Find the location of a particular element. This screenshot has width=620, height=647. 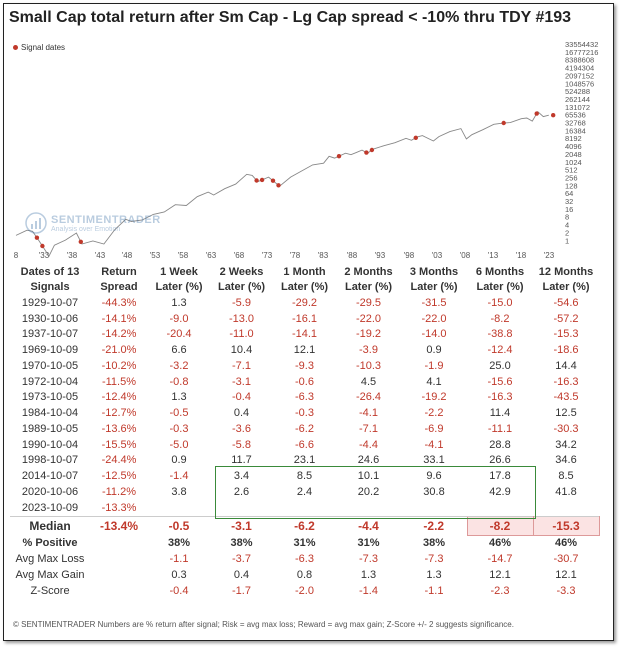

table-cell: -14.2% is located at coordinates (119, 334).